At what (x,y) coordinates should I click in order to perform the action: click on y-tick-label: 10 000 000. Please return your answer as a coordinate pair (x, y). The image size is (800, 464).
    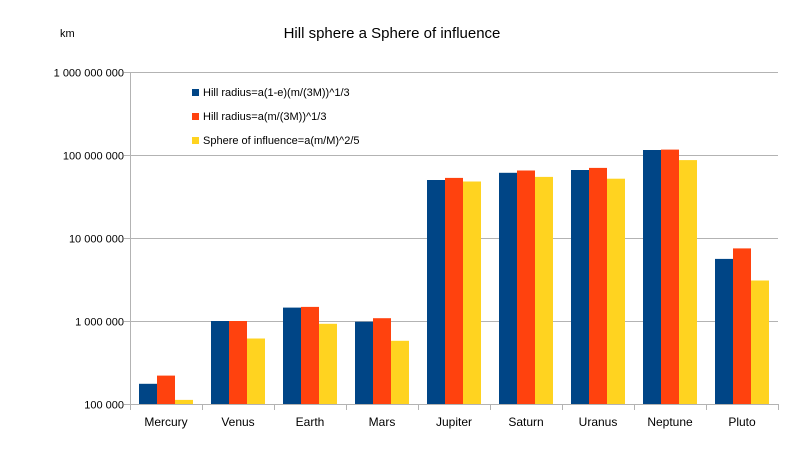
    Looking at the image, I should click on (96, 240).